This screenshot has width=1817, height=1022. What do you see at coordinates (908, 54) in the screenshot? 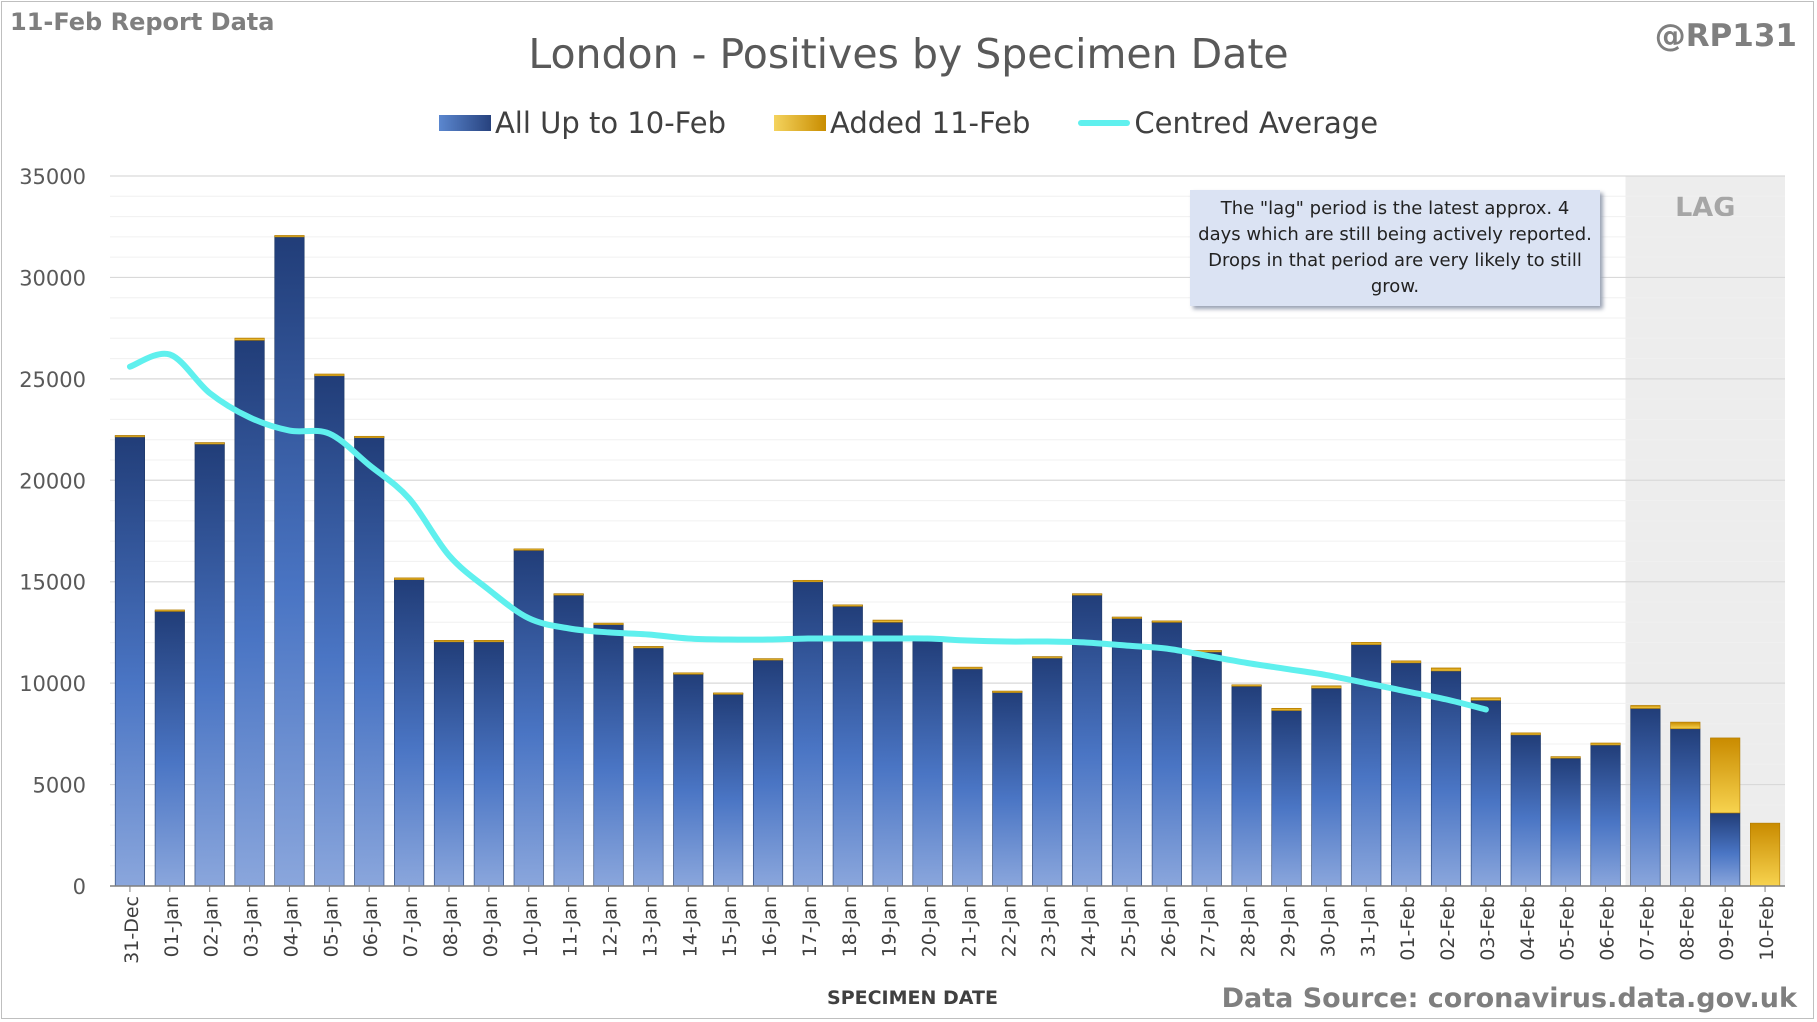
I see `chart-title: London - Positives by Specimen Date` at bounding box center [908, 54].